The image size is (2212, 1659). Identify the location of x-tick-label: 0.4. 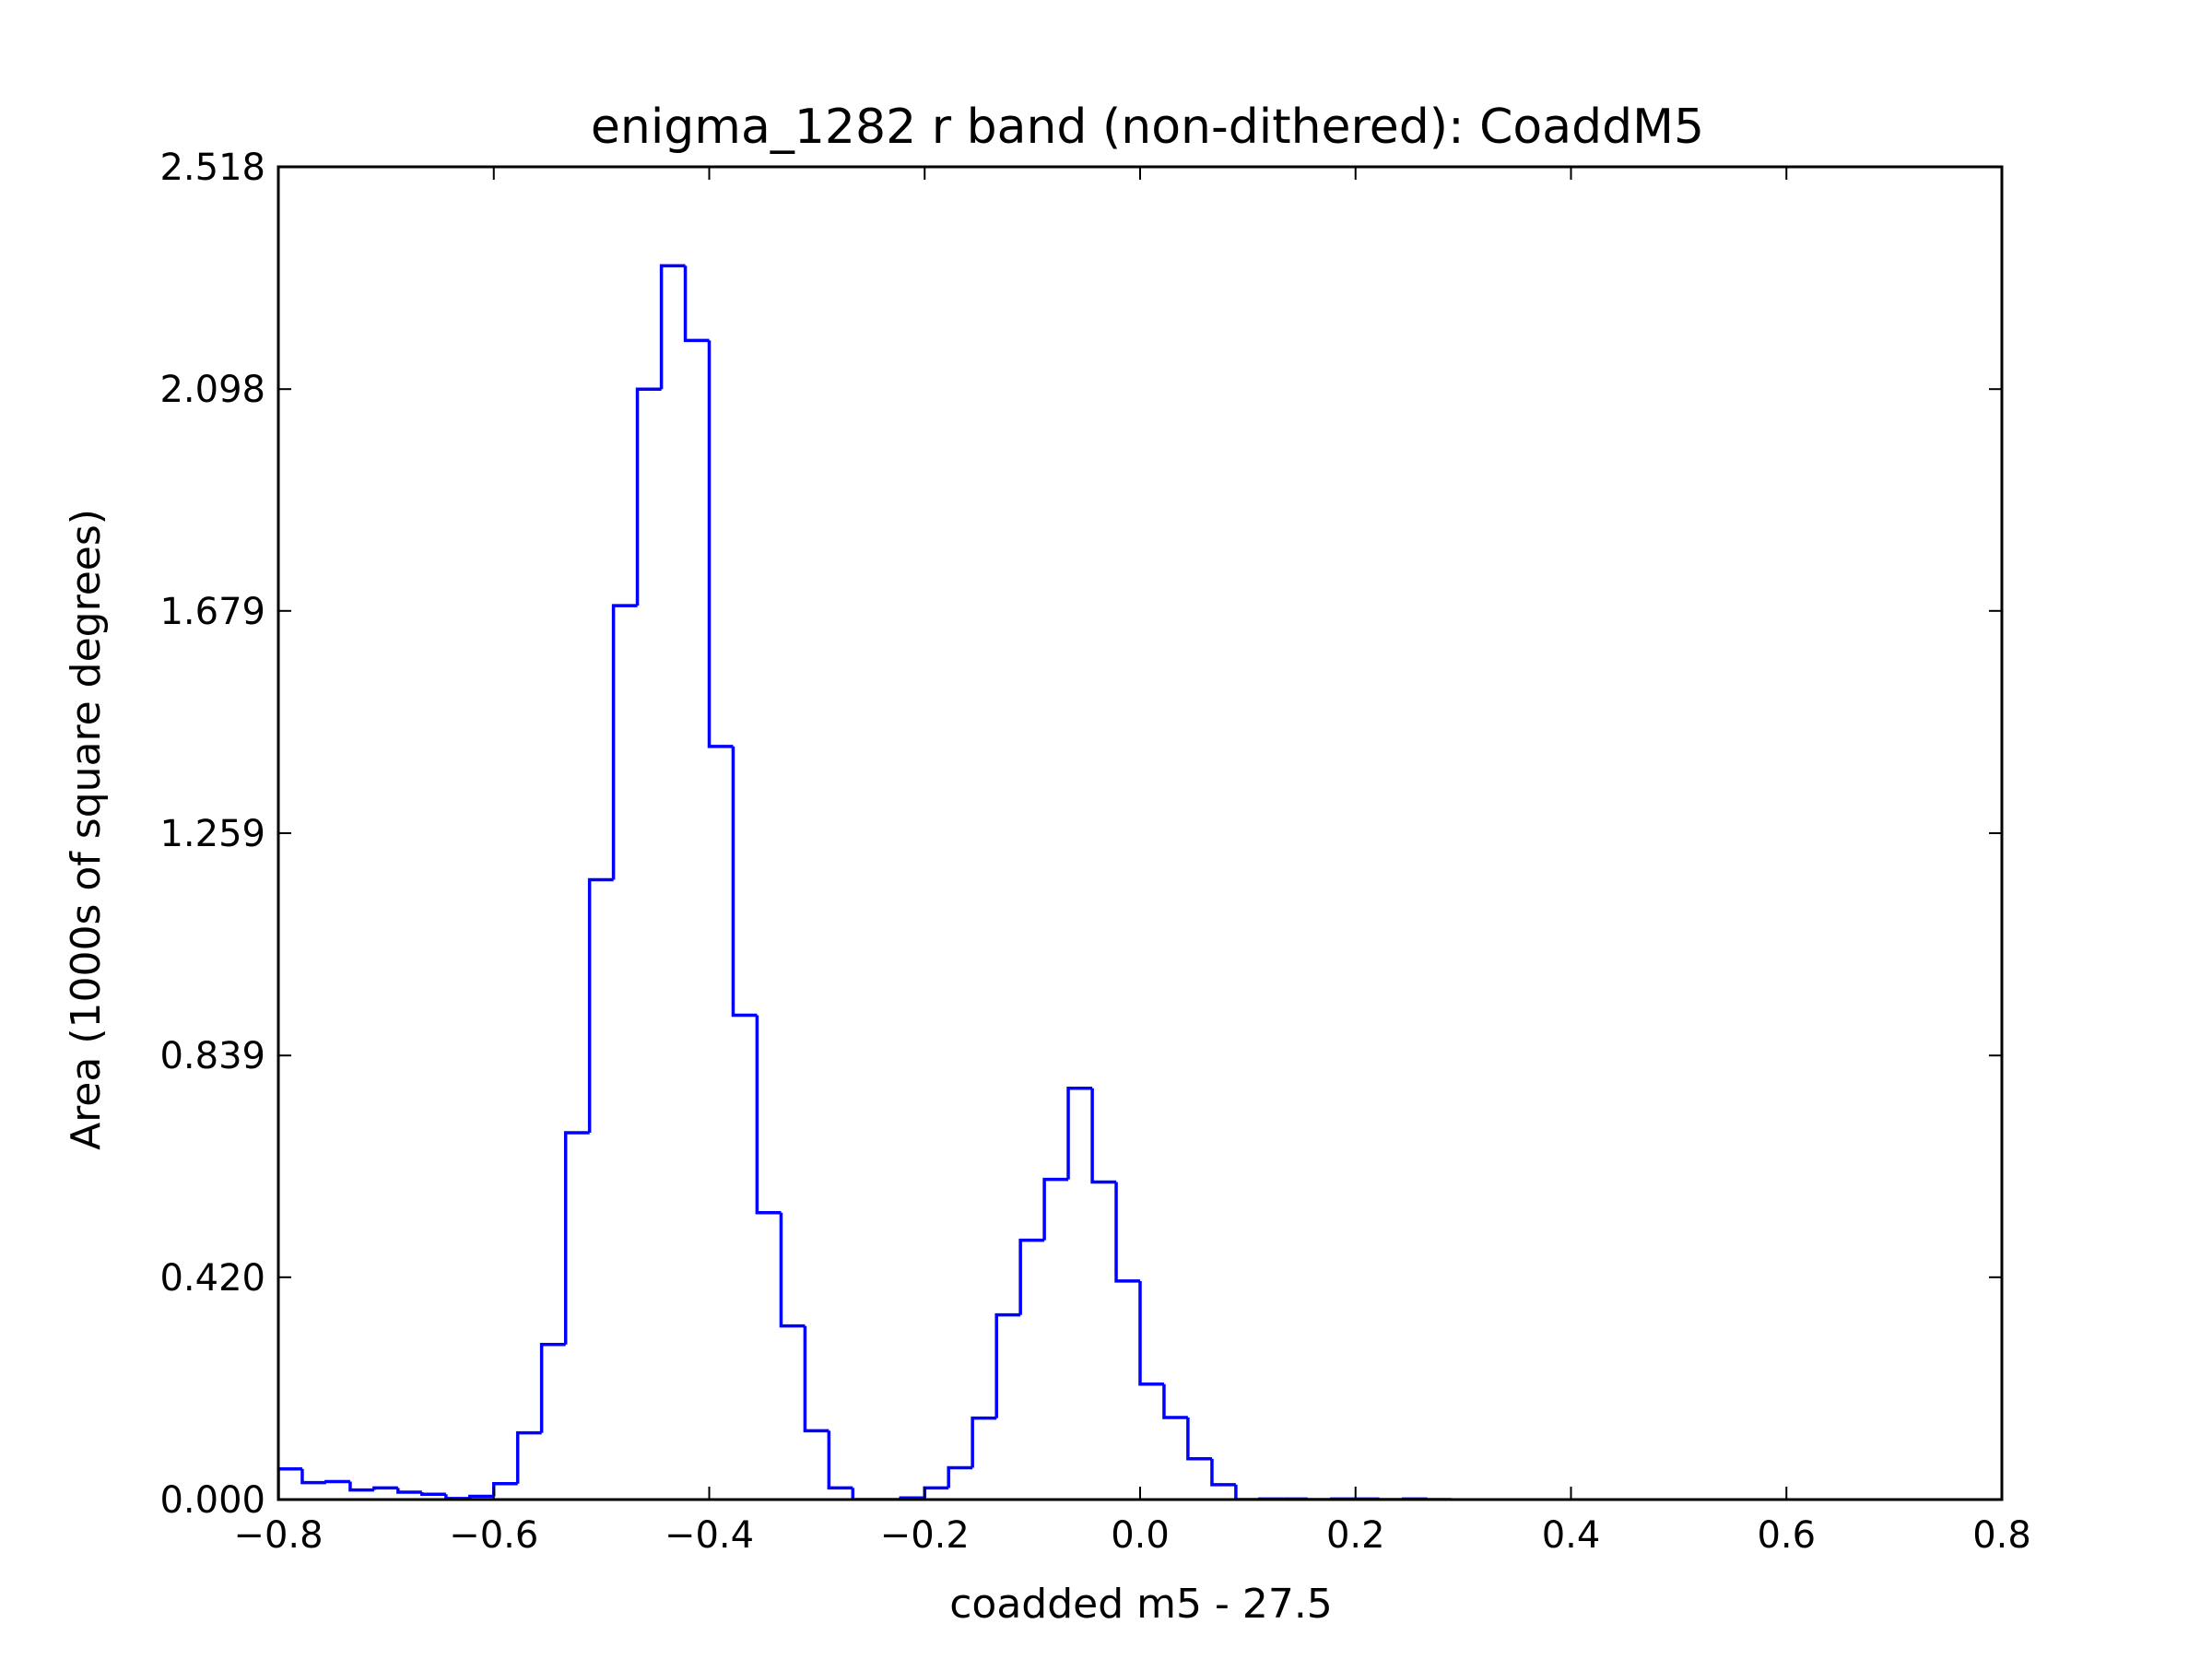
(1571, 1535).